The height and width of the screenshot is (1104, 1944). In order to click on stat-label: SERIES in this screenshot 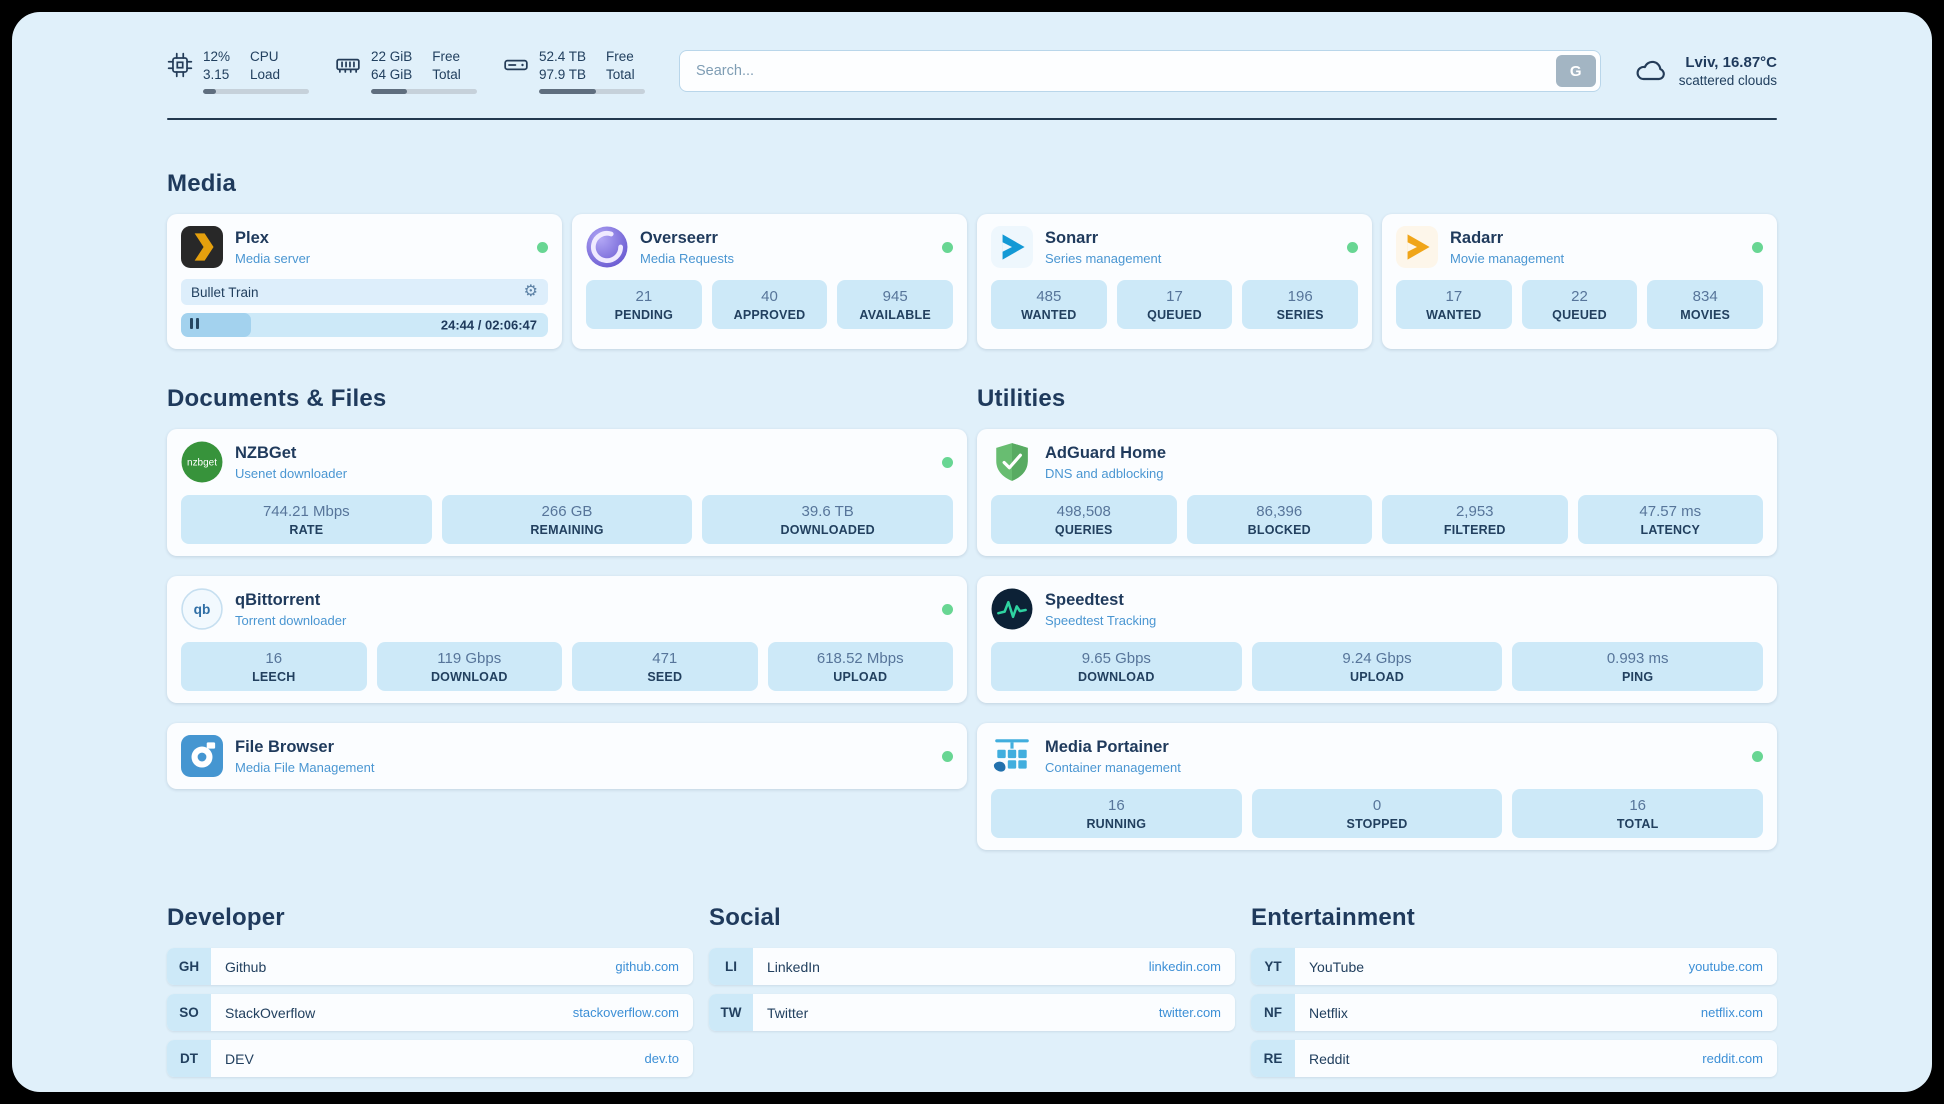, I will do `click(1300, 315)`.